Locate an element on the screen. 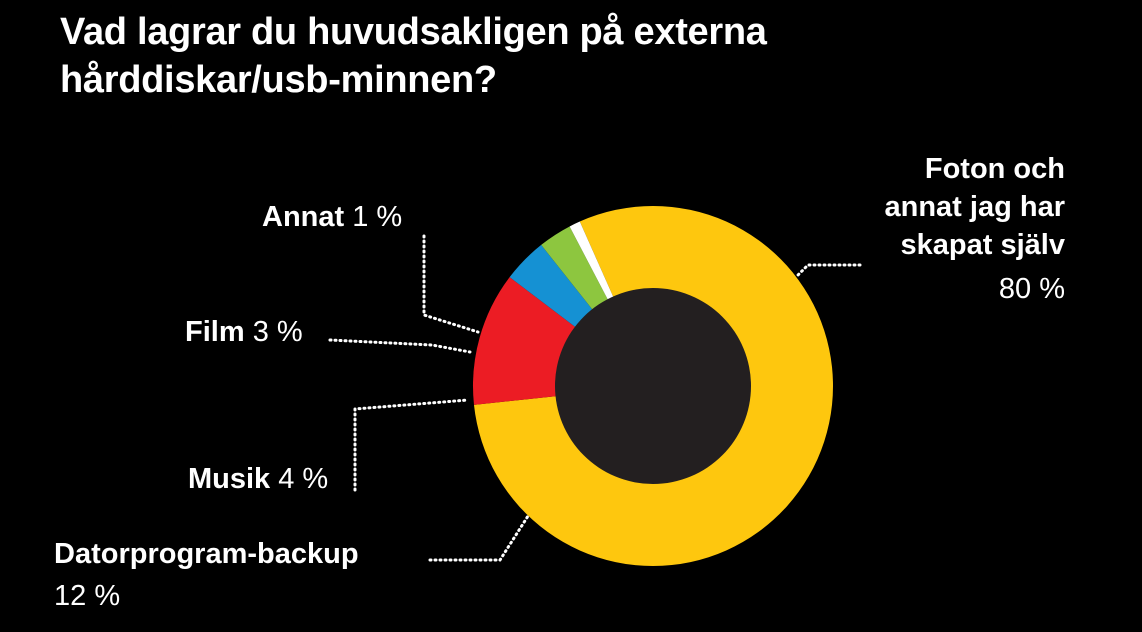 This screenshot has height=632, width=1142. donut-hole is located at coordinates (653, 386).